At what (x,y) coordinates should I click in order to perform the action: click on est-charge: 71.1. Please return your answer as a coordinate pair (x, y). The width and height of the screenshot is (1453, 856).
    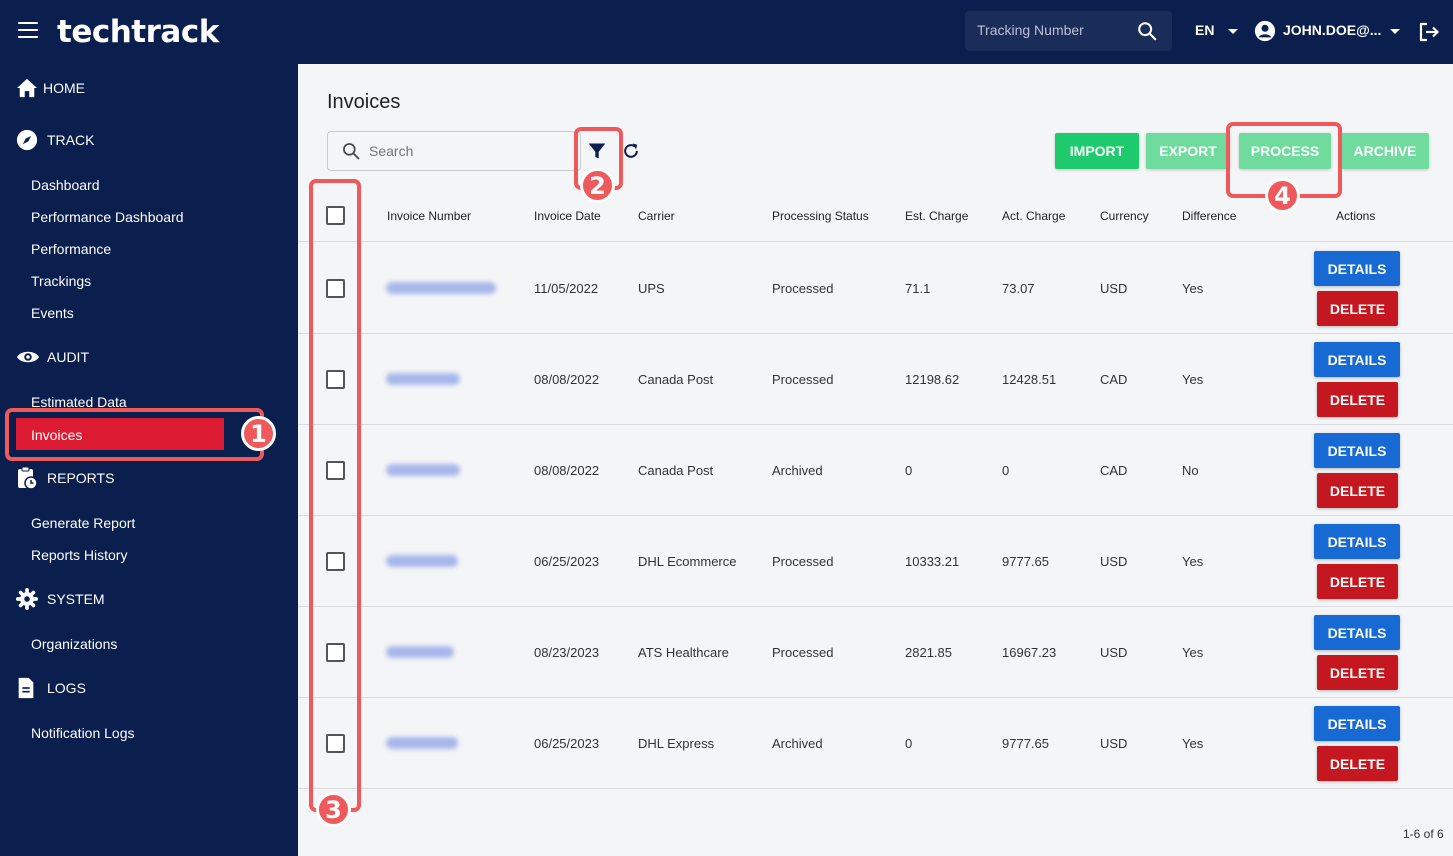
    Looking at the image, I should click on (918, 288).